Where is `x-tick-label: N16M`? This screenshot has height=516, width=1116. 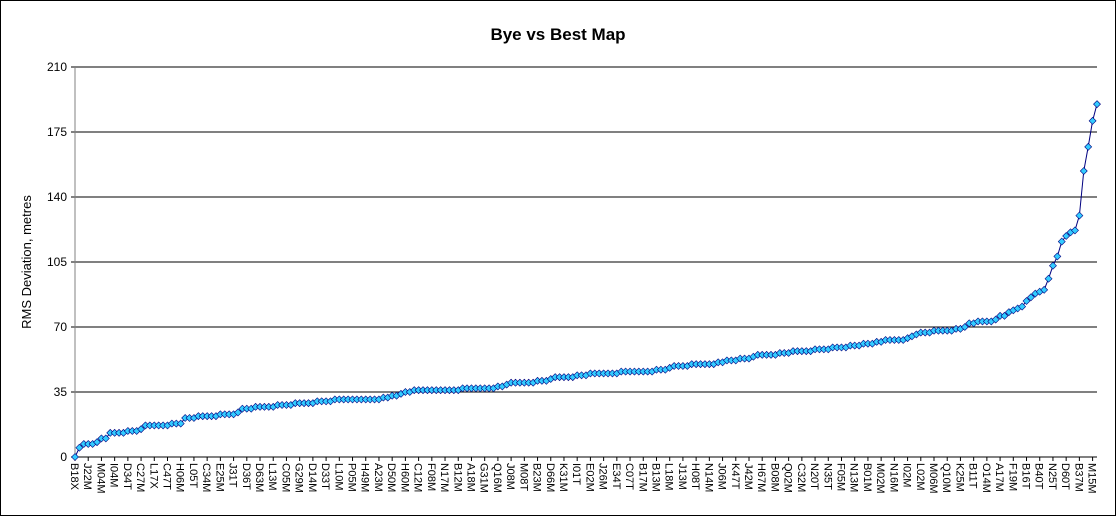
x-tick-label: N16M is located at coordinates (893, 477).